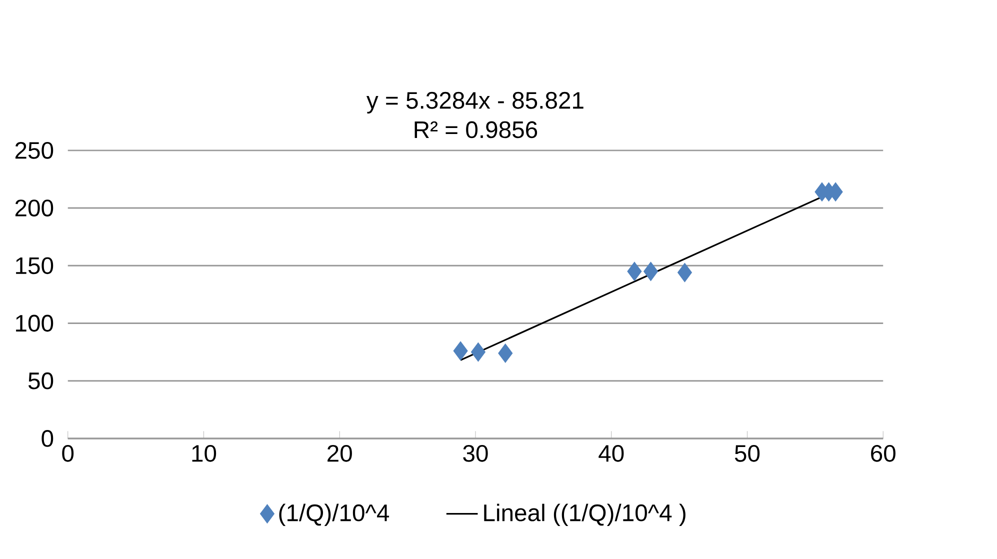 The image size is (997, 559). I want to click on x-tick-label: 50, so click(747, 453).